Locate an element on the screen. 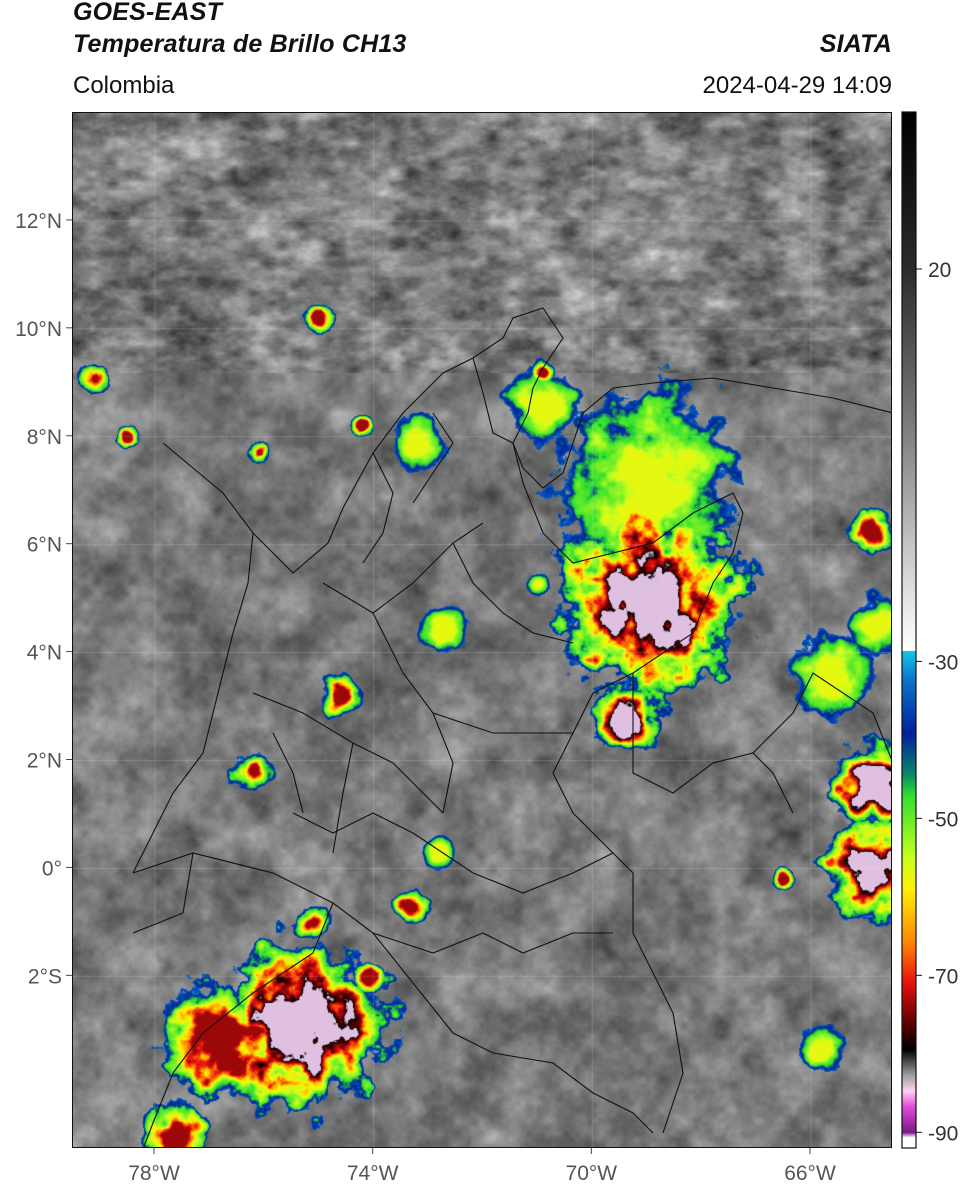  lat-label: 8°N is located at coordinates (44, 437).